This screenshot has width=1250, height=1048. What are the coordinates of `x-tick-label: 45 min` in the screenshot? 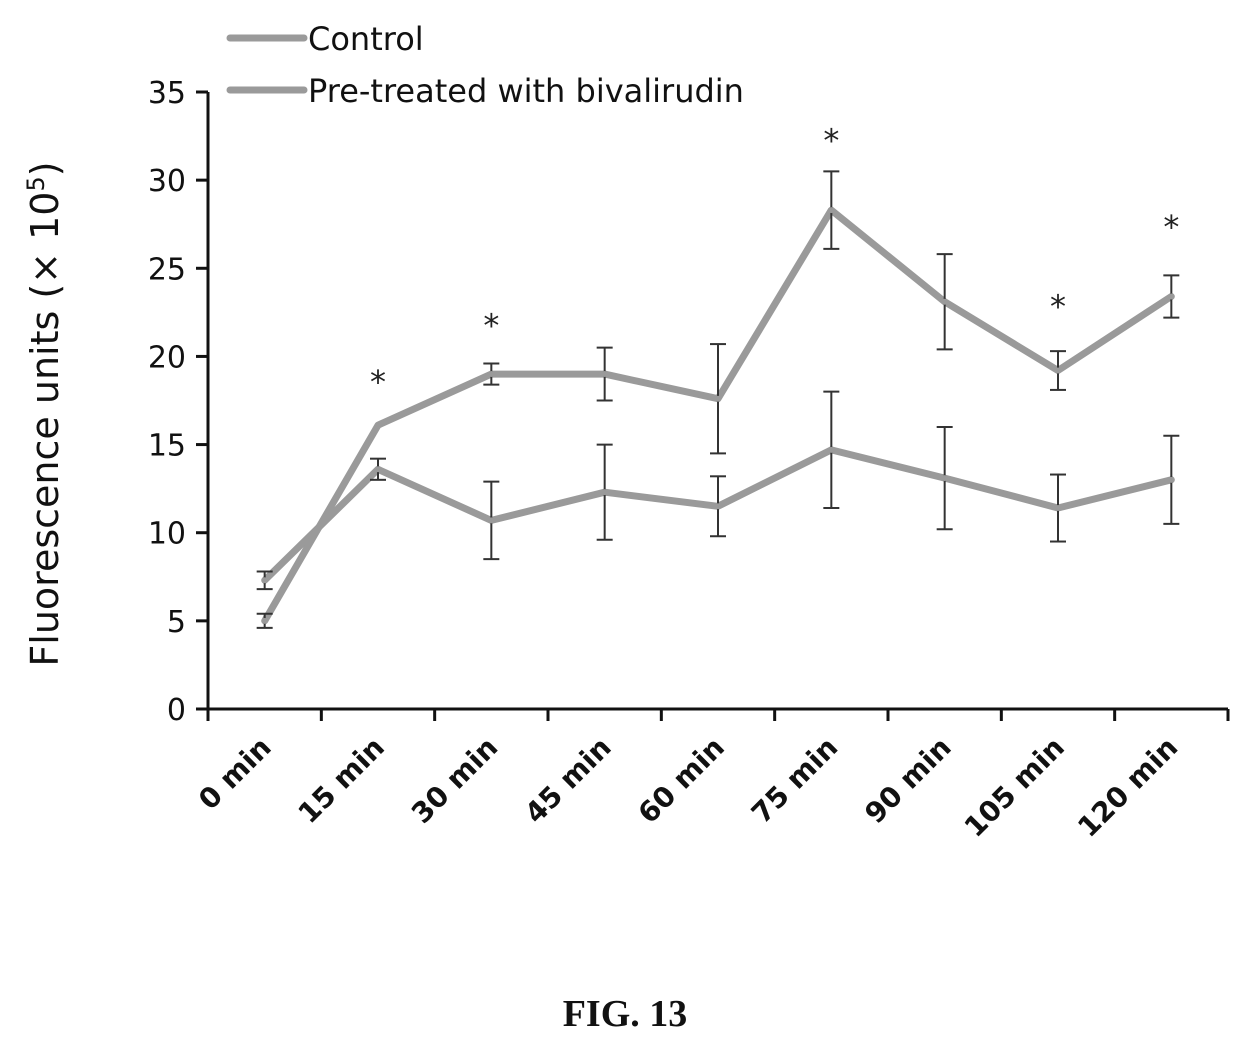 It's located at (567, 780).